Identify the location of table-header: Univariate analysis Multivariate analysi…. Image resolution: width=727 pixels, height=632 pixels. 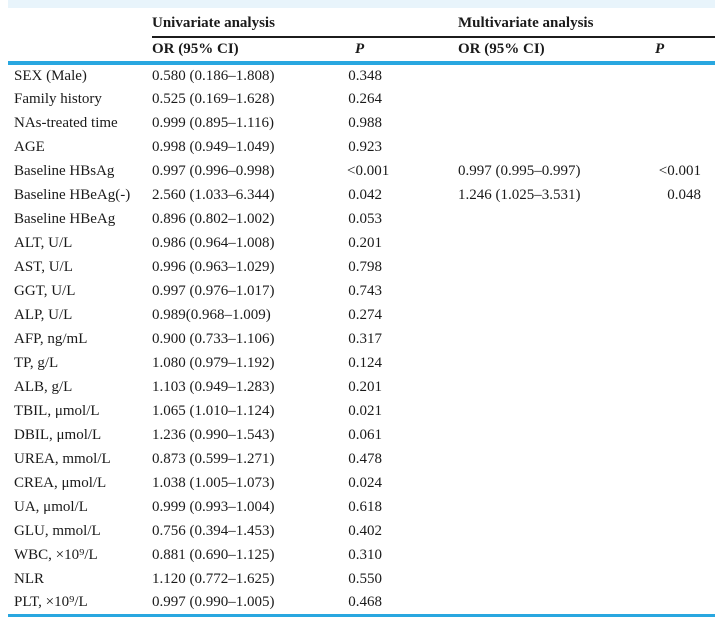
(362, 39).